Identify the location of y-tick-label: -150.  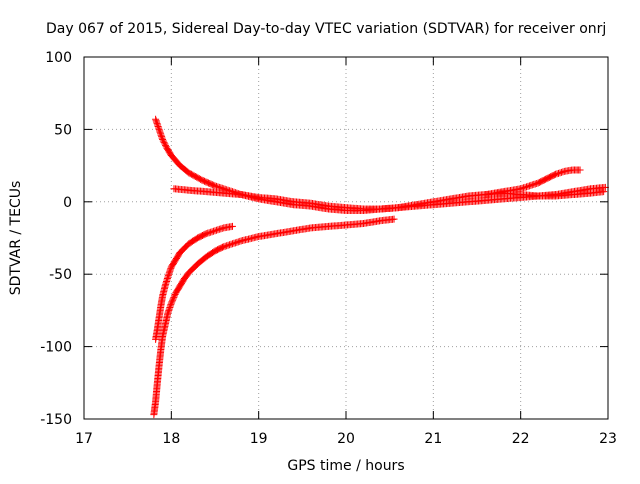
(56, 420).